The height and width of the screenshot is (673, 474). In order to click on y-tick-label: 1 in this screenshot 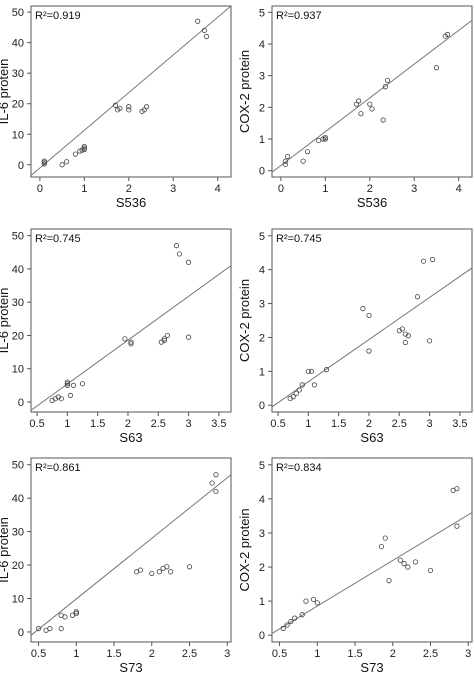, I will do `click(262, 372)`.